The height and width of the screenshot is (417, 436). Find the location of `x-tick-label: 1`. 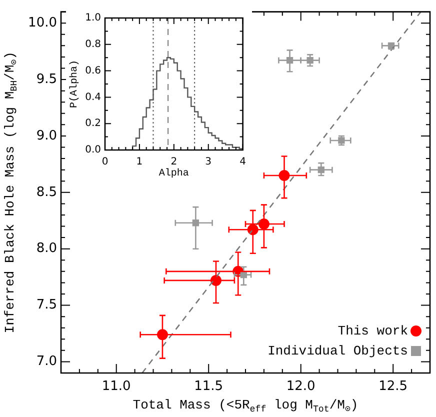

x-tick-label: 1 is located at coordinates (139, 162).